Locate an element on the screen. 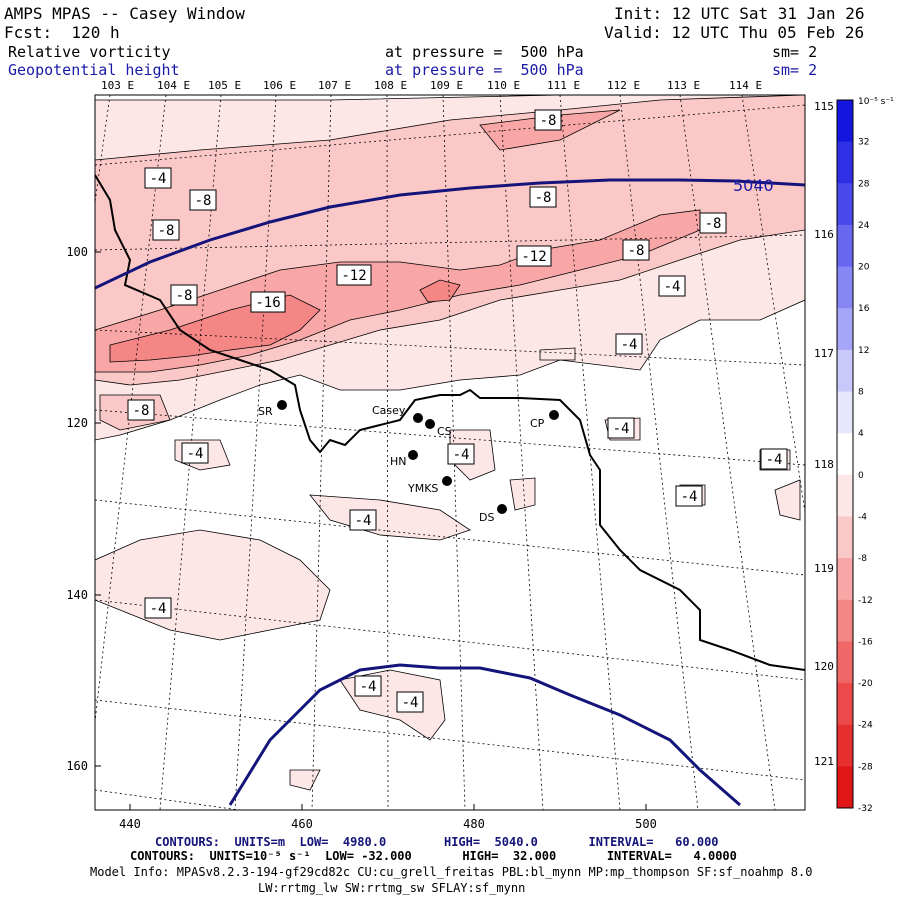 The width and height of the screenshot is (900, 900). y-tick-label: 160 is located at coordinates (77, 766).